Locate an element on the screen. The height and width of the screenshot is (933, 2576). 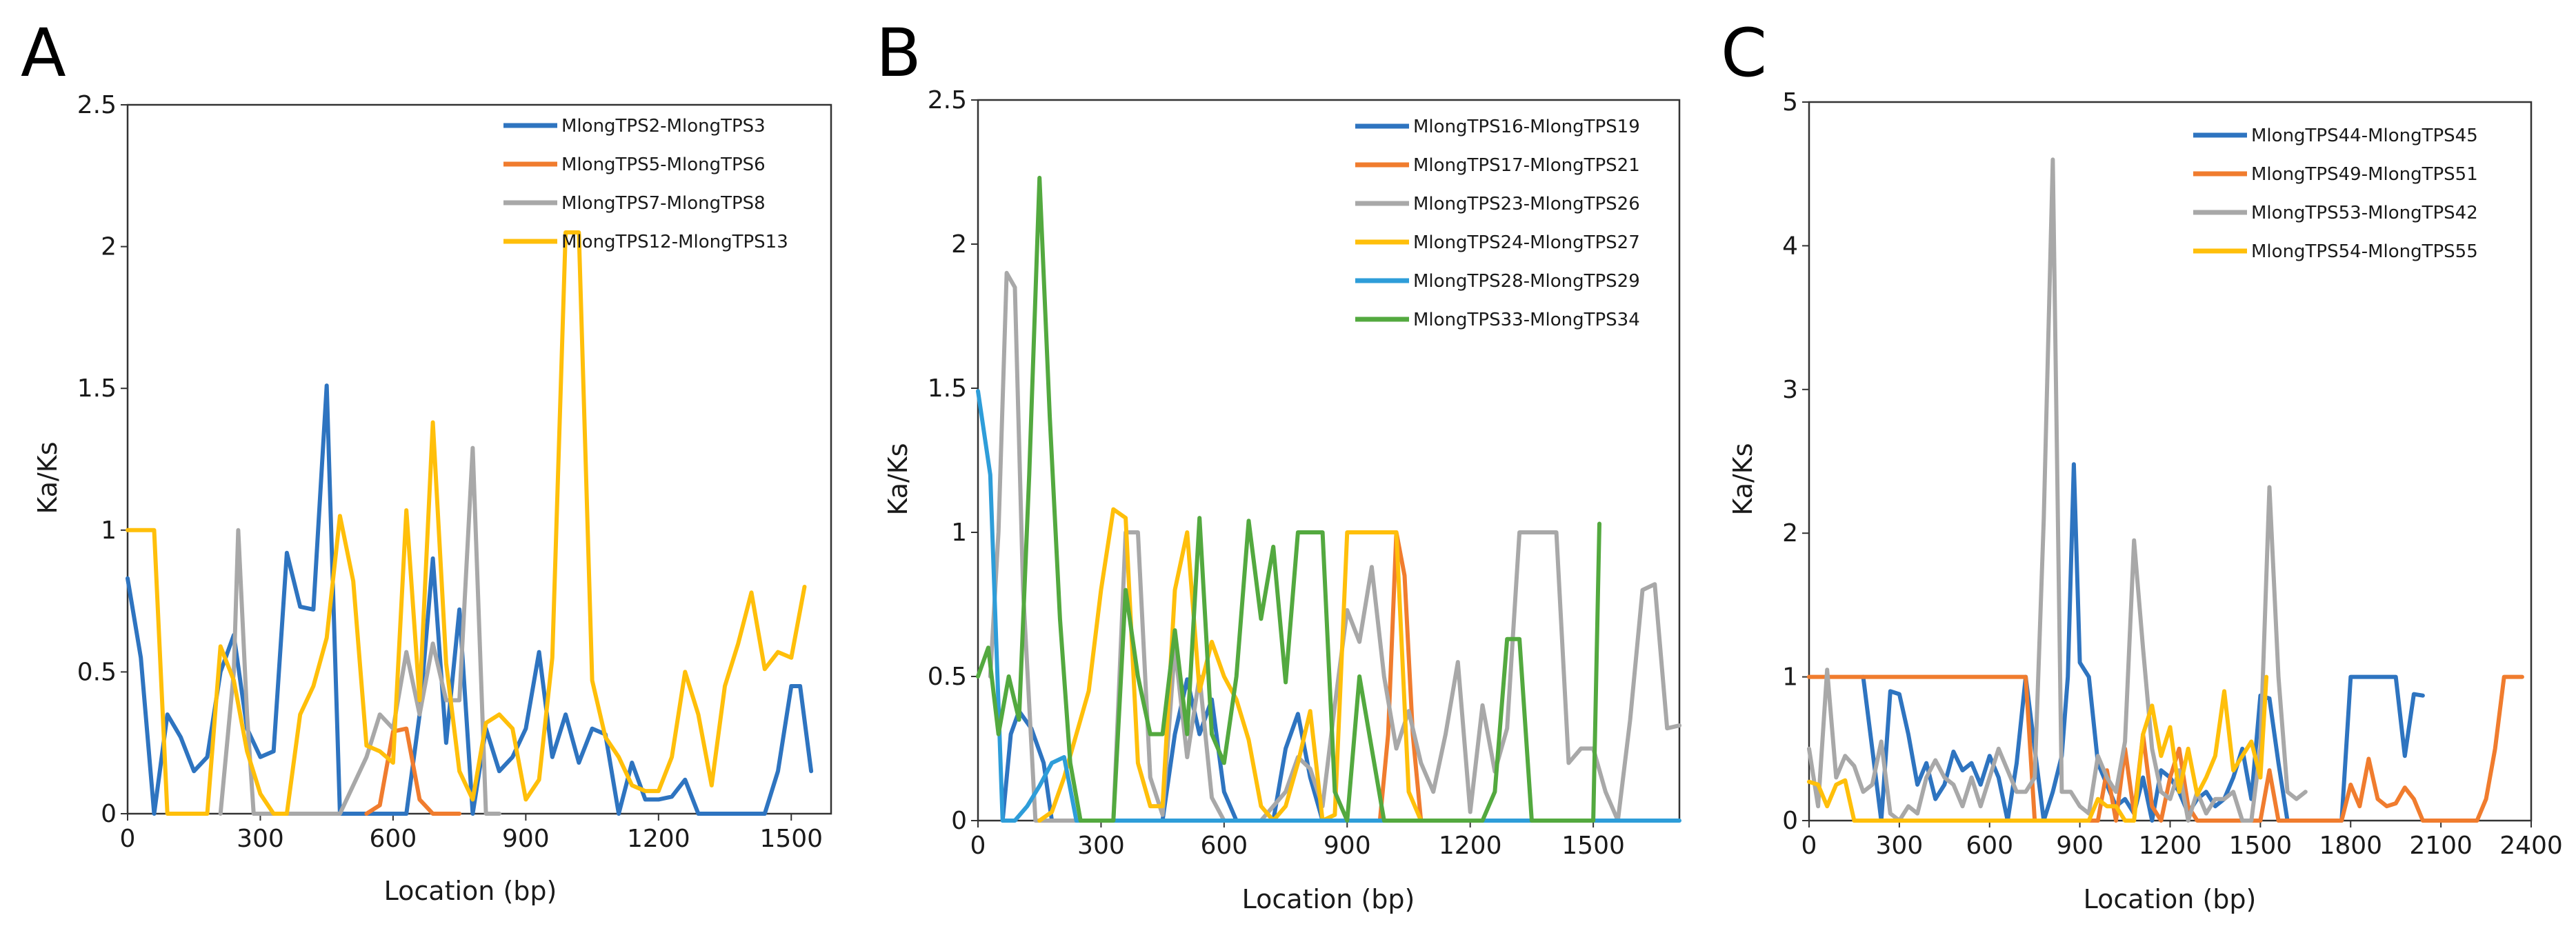
legend-label: MlongTPS16-MlongTPS19 is located at coordinates (1527, 127).